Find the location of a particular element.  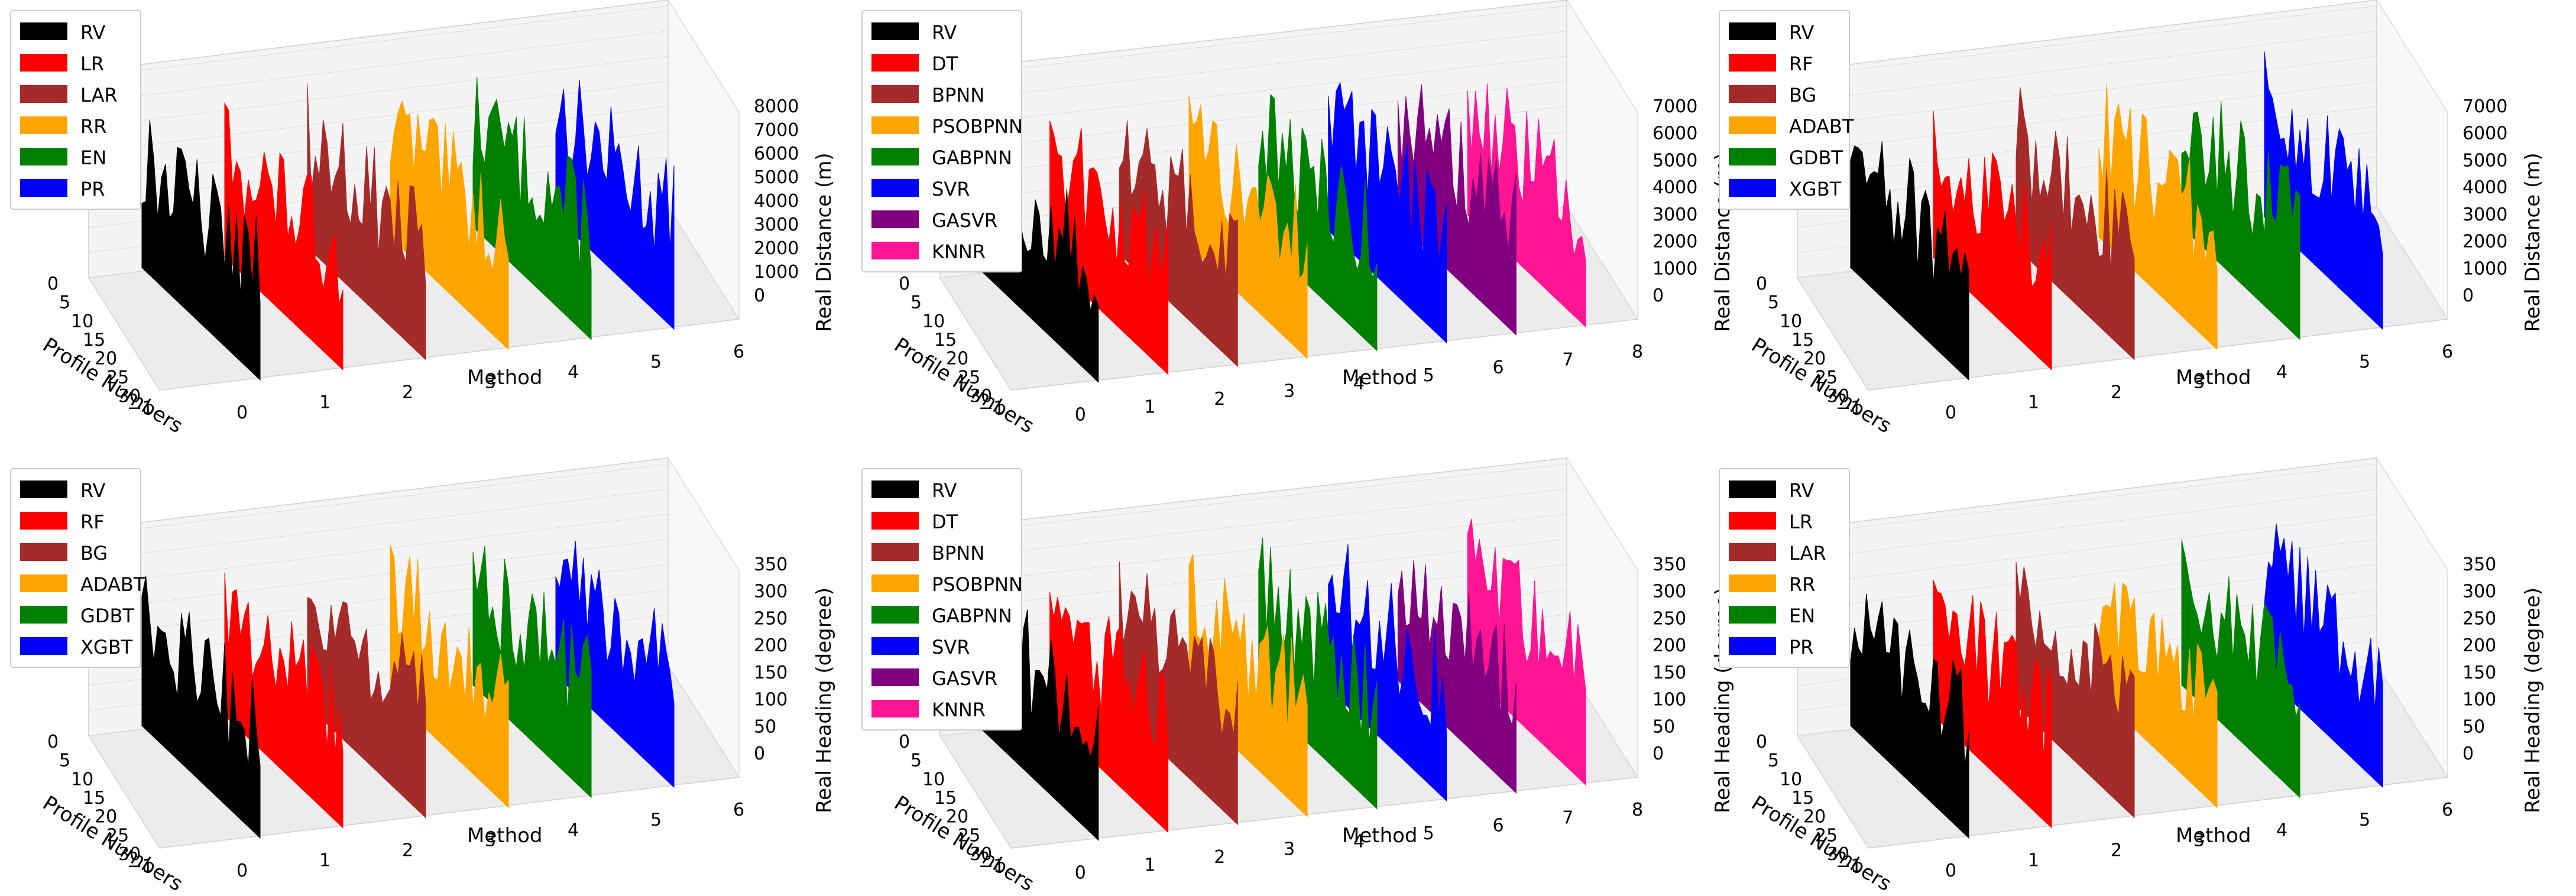

z-tick-label: 100 is located at coordinates (1669, 700).